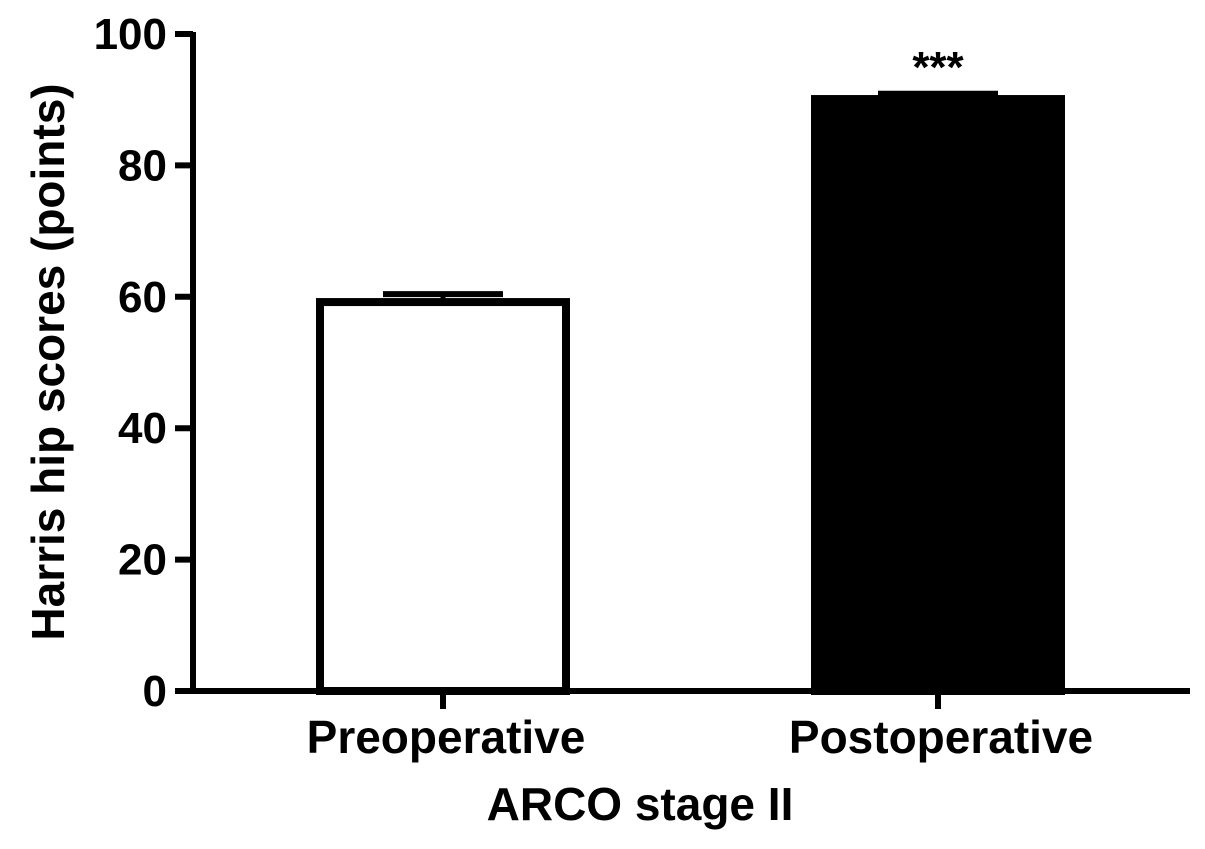 The image size is (1205, 849). What do you see at coordinates (941, 737) in the screenshot?
I see `x-tick-label: Postoperative` at bounding box center [941, 737].